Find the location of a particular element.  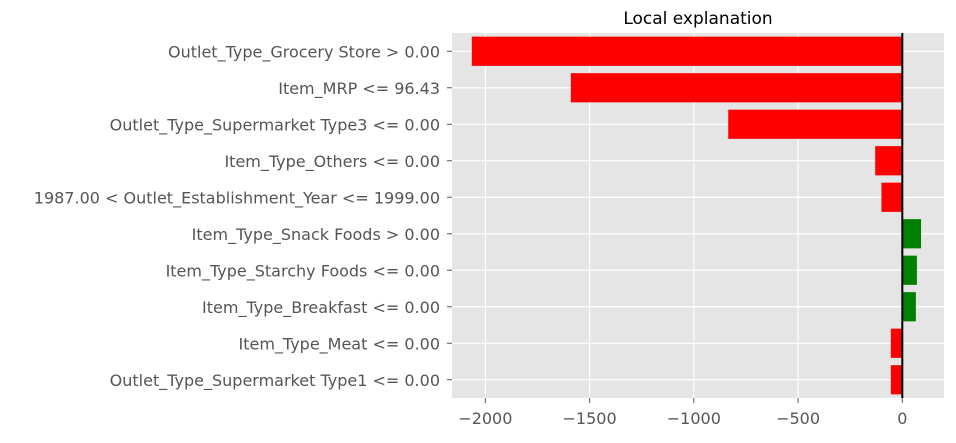

x-tick-label: −500 is located at coordinates (798, 418).